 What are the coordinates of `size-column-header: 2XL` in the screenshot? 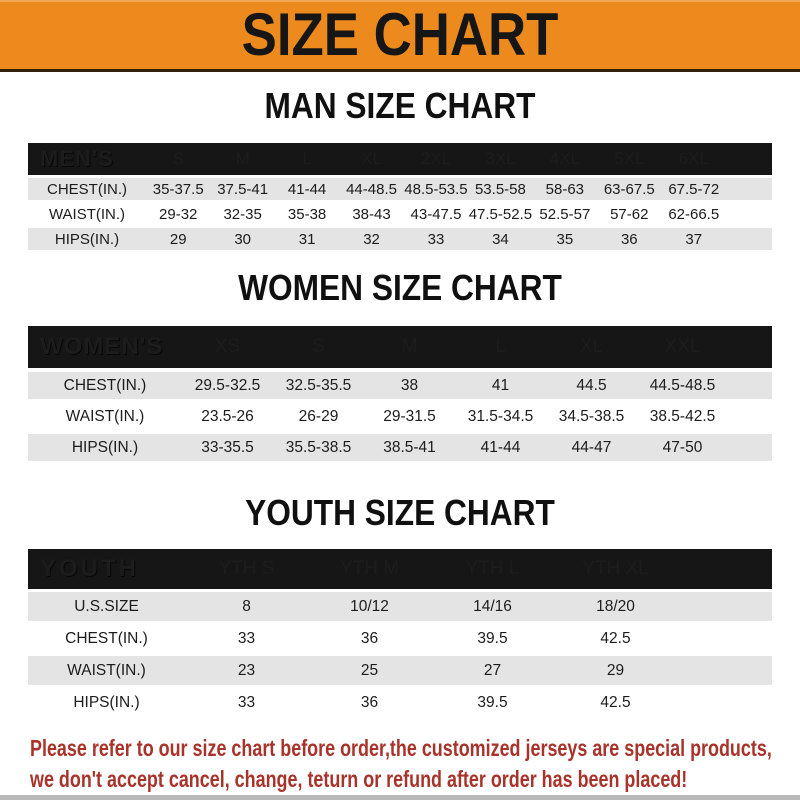 It's located at (436, 159).